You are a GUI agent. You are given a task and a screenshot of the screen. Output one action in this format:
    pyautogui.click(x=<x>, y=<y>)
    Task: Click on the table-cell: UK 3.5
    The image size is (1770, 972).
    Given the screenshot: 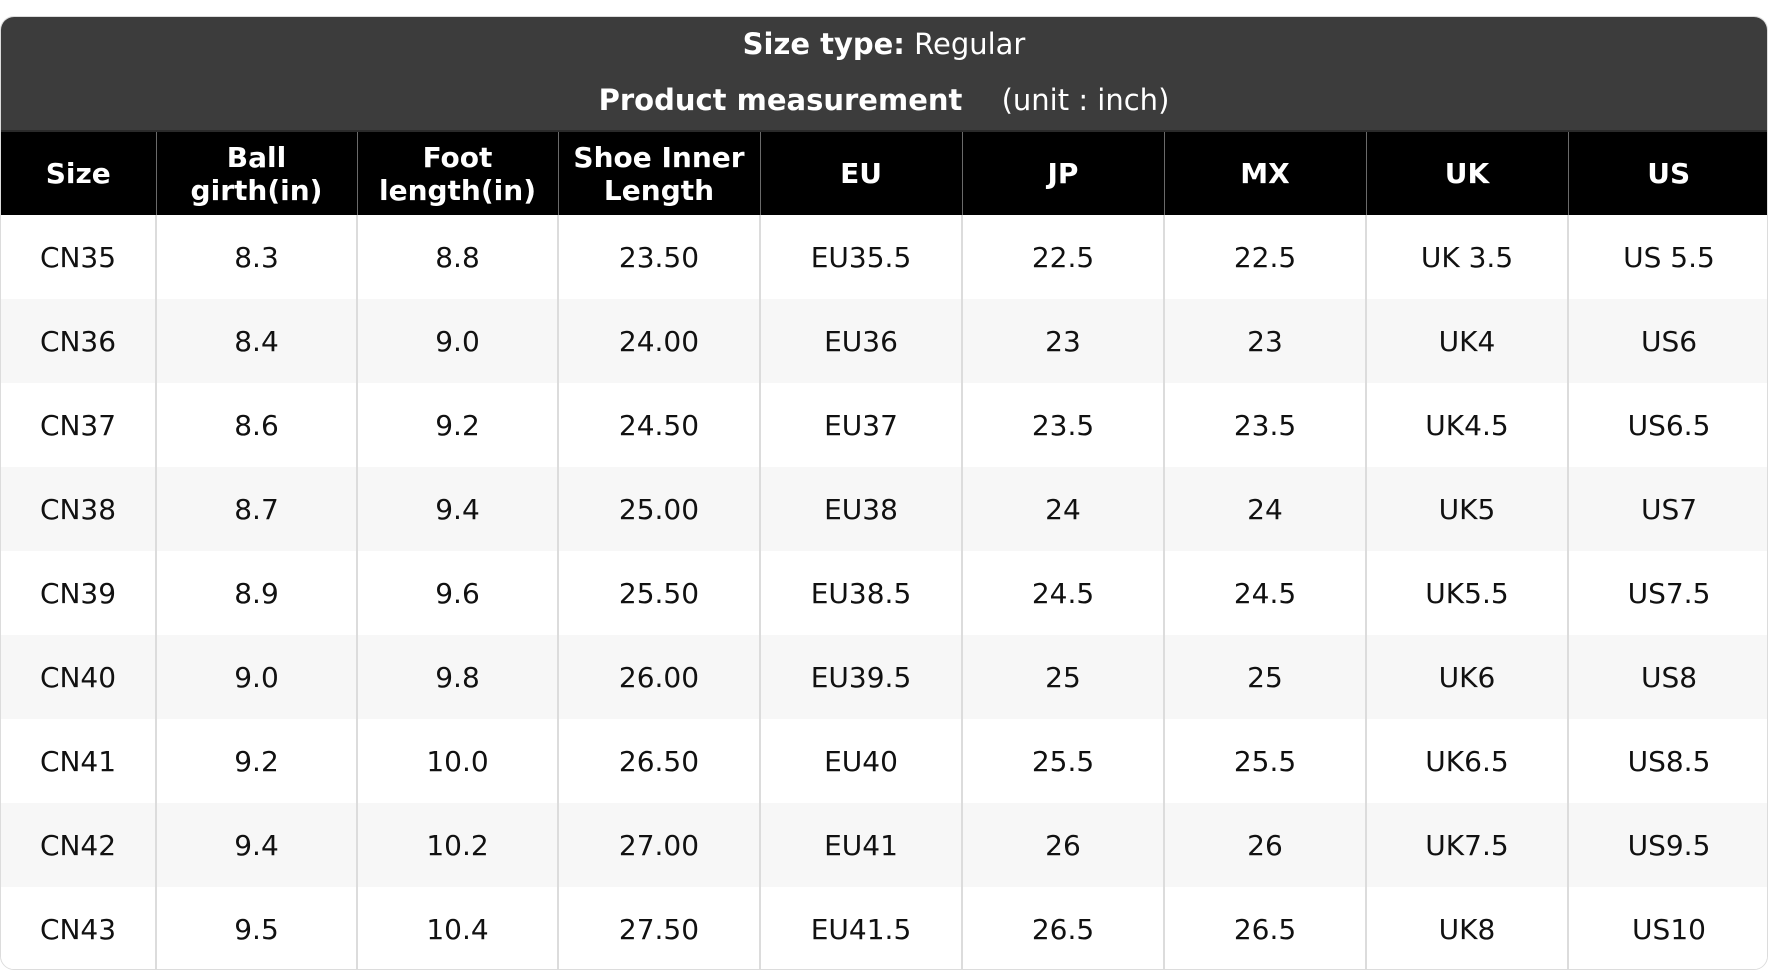 What is the action you would take?
    pyautogui.click(x=1466, y=257)
    